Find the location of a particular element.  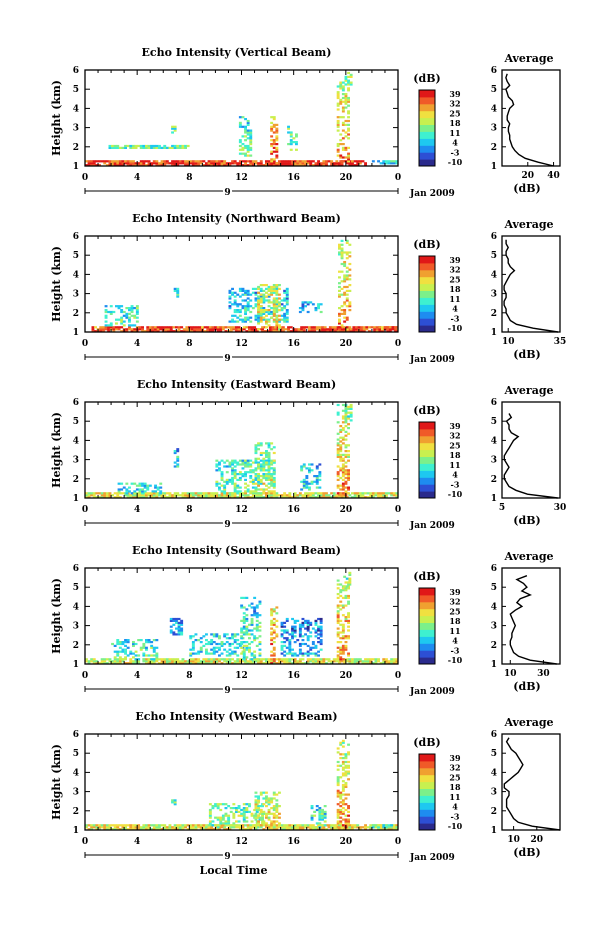

y-tick-label: 5 is located at coordinates (76, 90).